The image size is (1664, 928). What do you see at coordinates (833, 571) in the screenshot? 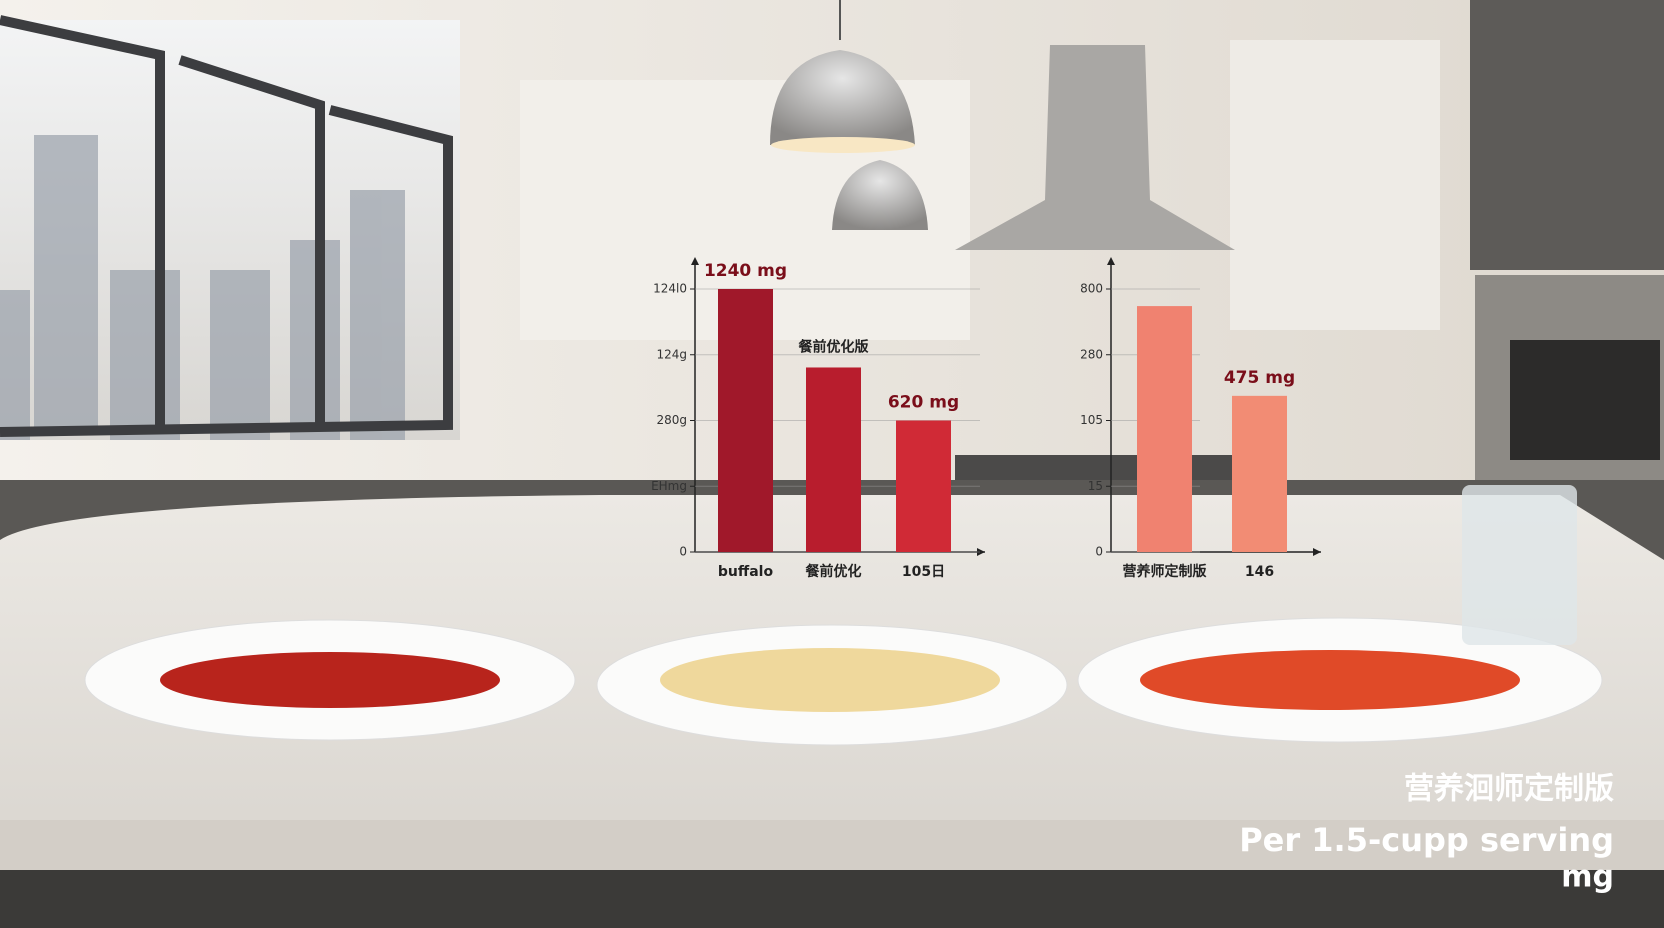
I see `x-tick-label: 餐前优化` at bounding box center [833, 571].